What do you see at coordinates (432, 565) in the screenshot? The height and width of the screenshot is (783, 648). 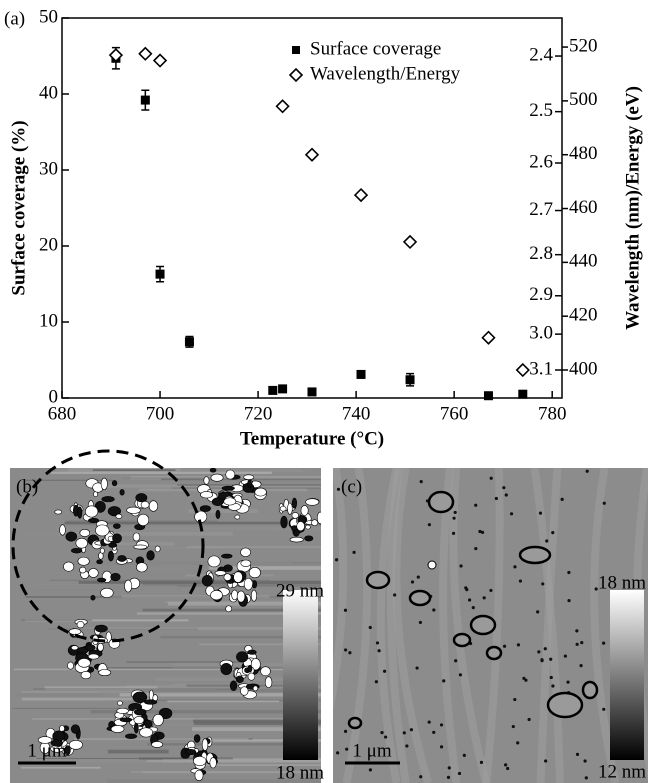 I see `bright-spot` at bounding box center [432, 565].